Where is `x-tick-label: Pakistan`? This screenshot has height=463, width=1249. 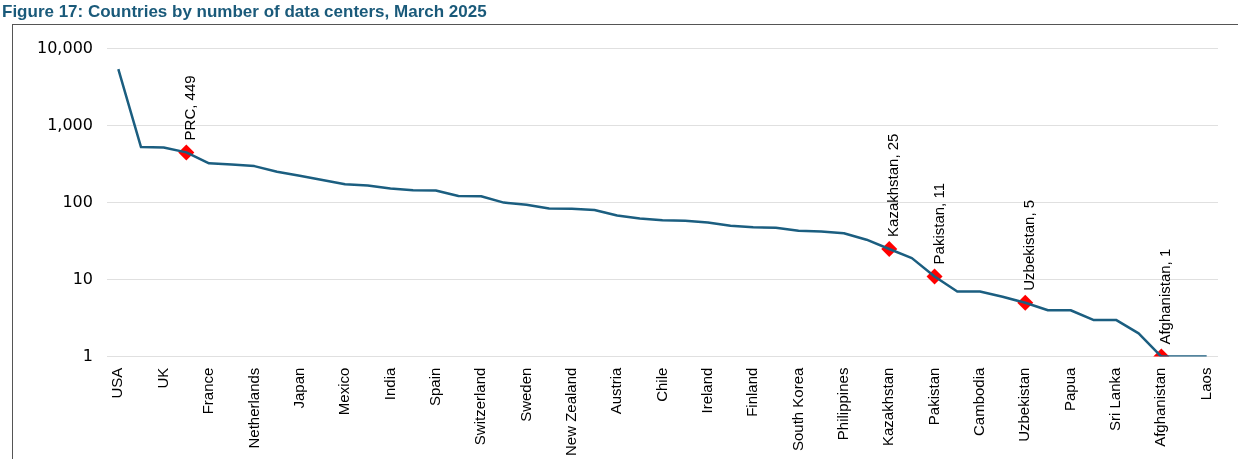 x-tick-label: Pakistan is located at coordinates (933, 396).